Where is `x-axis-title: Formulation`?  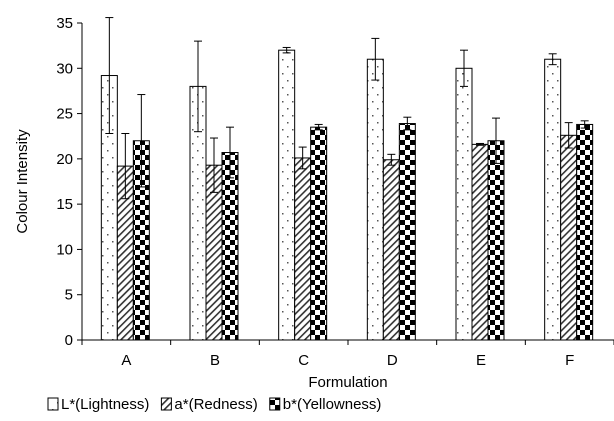 x-axis-title: Formulation is located at coordinates (347, 382).